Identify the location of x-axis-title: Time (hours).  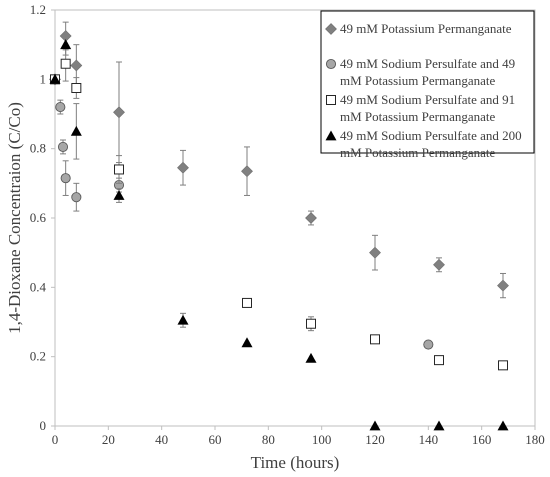
(295, 462).